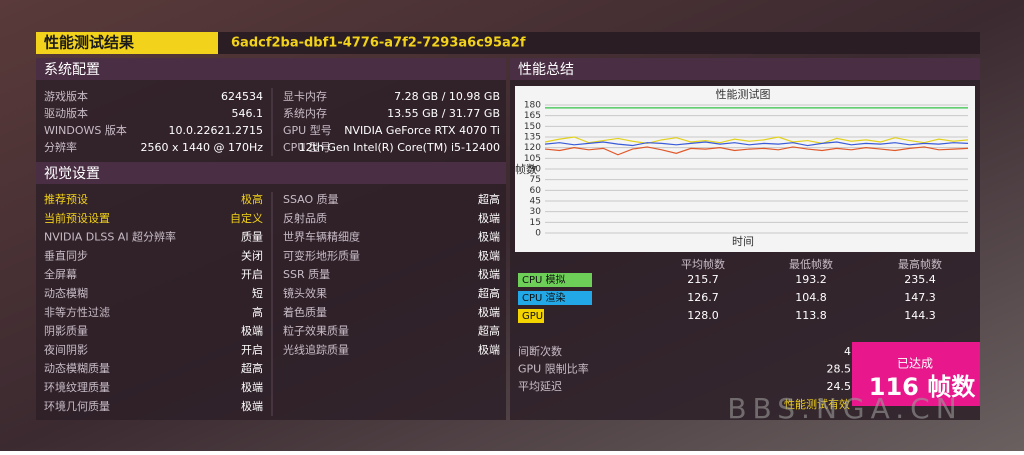  Describe the element at coordinates (847, 351) in the screenshot. I see `stat-value: 4` at that location.